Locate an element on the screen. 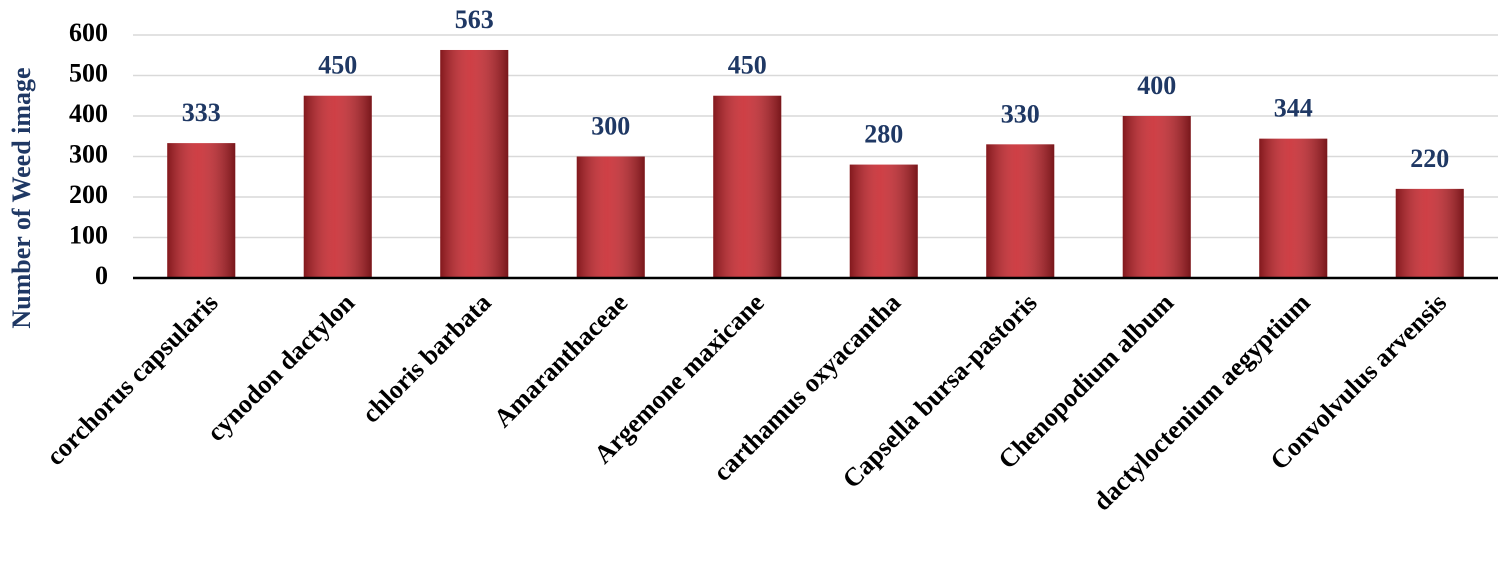 This screenshot has width=1500, height=578. y-tick-label: 400 is located at coordinates (88, 113).